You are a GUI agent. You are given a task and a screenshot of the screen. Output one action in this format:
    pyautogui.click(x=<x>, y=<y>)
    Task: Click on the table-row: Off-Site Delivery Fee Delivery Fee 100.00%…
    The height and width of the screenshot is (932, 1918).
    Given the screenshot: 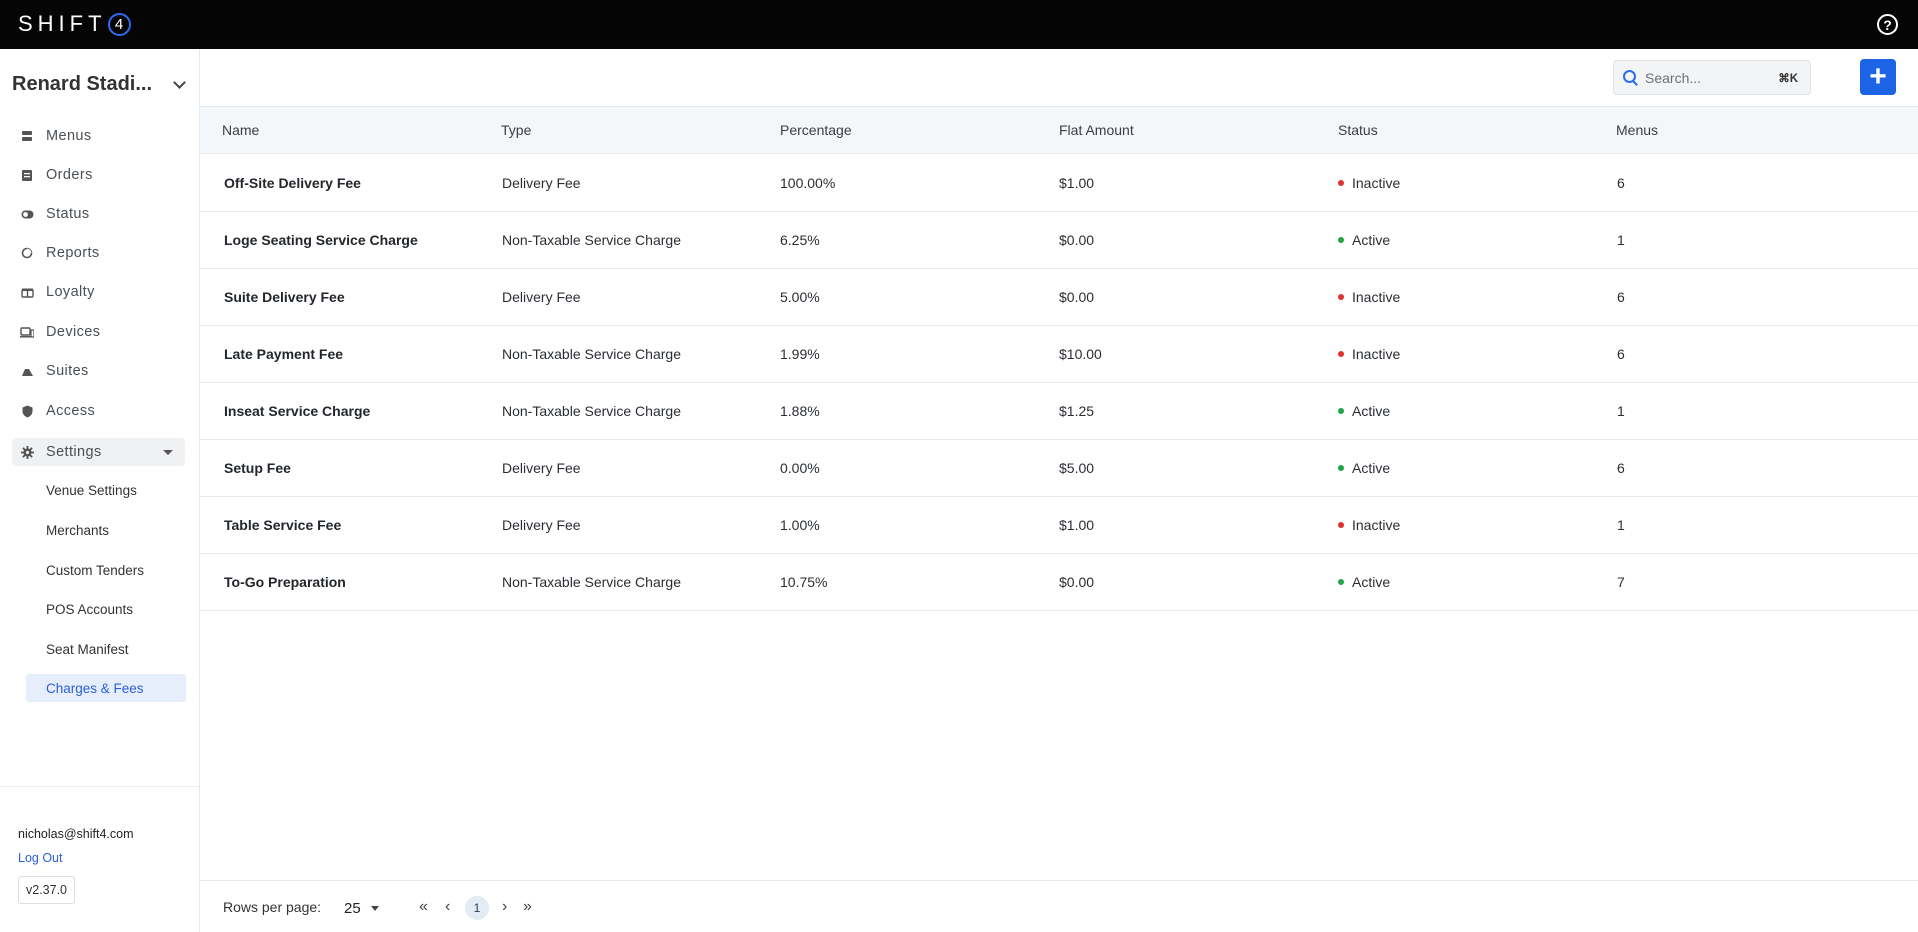 What is the action you would take?
    pyautogui.click(x=1059, y=183)
    